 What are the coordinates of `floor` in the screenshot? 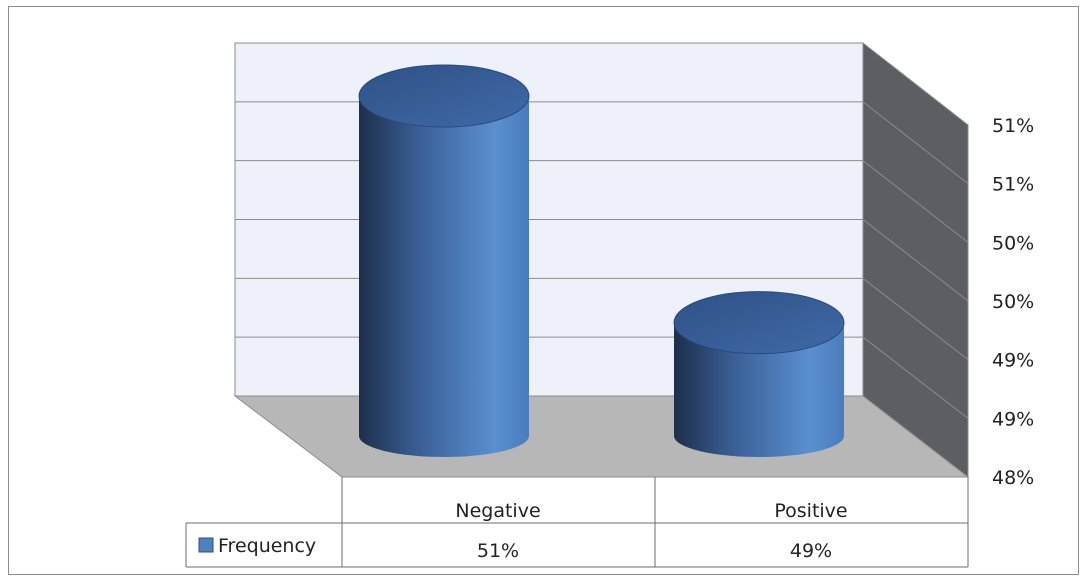 It's located at (601, 436).